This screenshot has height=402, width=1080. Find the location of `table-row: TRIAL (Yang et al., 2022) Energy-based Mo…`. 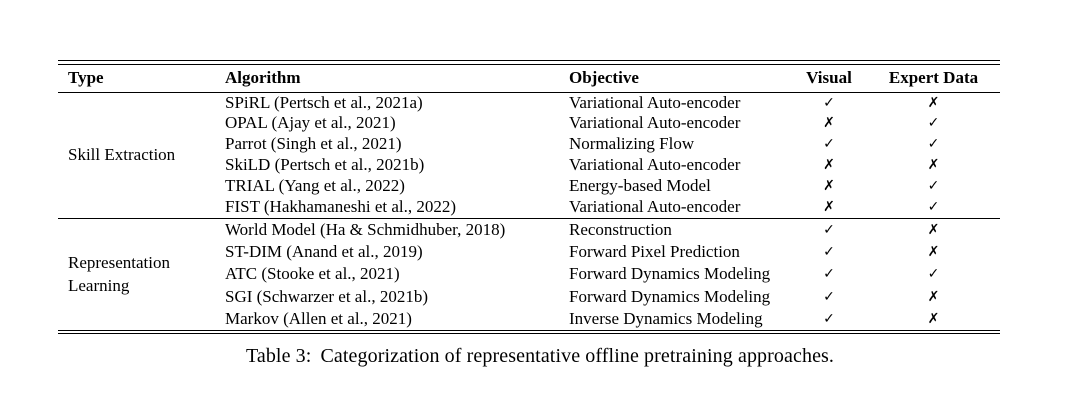

table-row: TRIAL (Yang et al., 2022) Energy-based Mo… is located at coordinates (529, 186).